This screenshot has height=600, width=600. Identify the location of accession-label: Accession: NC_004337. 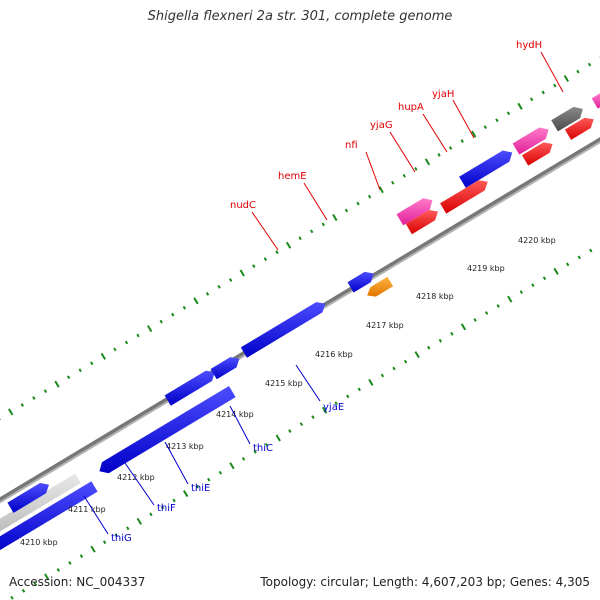
(77, 582).